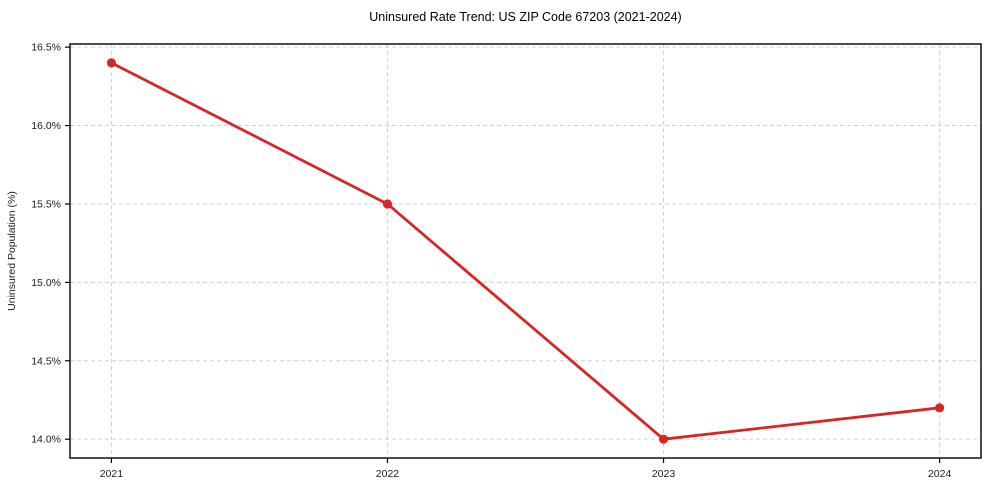 Image resolution: width=989 pixels, height=490 pixels. What do you see at coordinates (388, 474) in the screenshot?
I see `x-tick-label: 2022` at bounding box center [388, 474].